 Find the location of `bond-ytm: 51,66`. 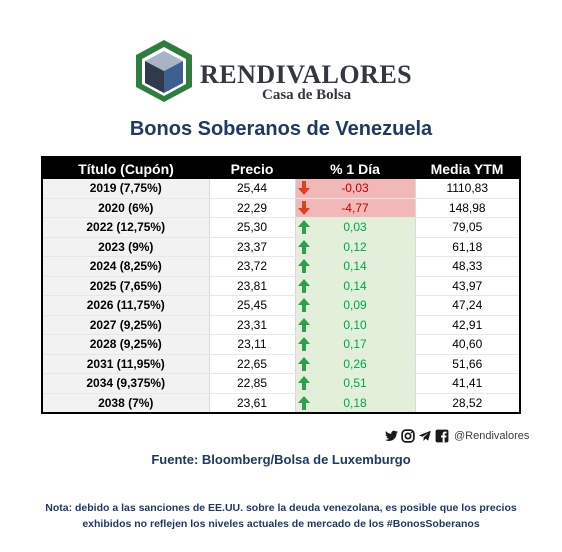

bond-ytm: 51,66 is located at coordinates (468, 364).